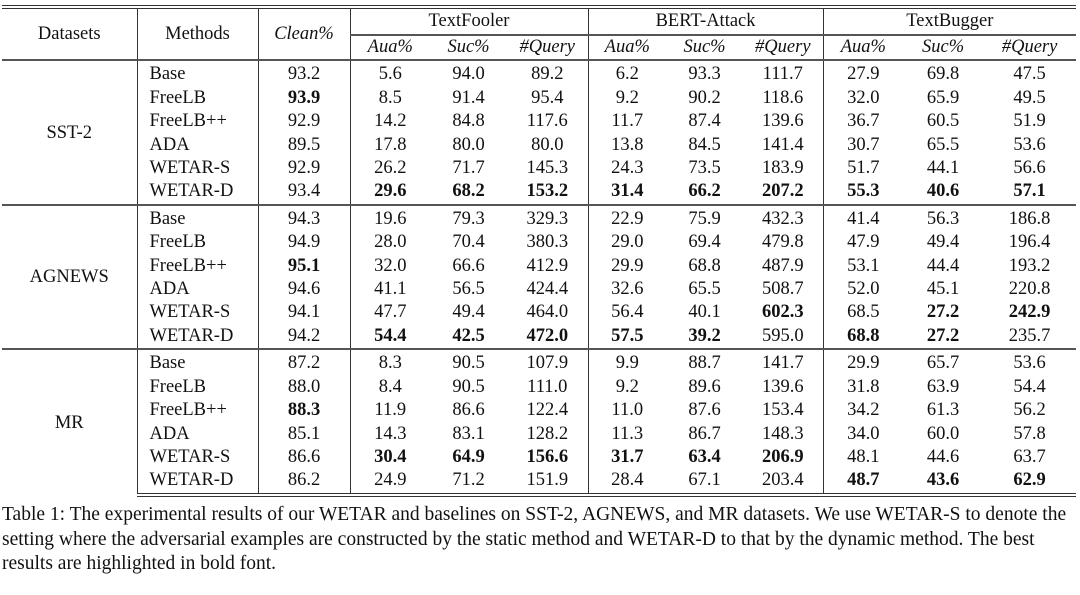  What do you see at coordinates (943, 456) in the screenshot?
I see `metric-value: 44.6` at bounding box center [943, 456].